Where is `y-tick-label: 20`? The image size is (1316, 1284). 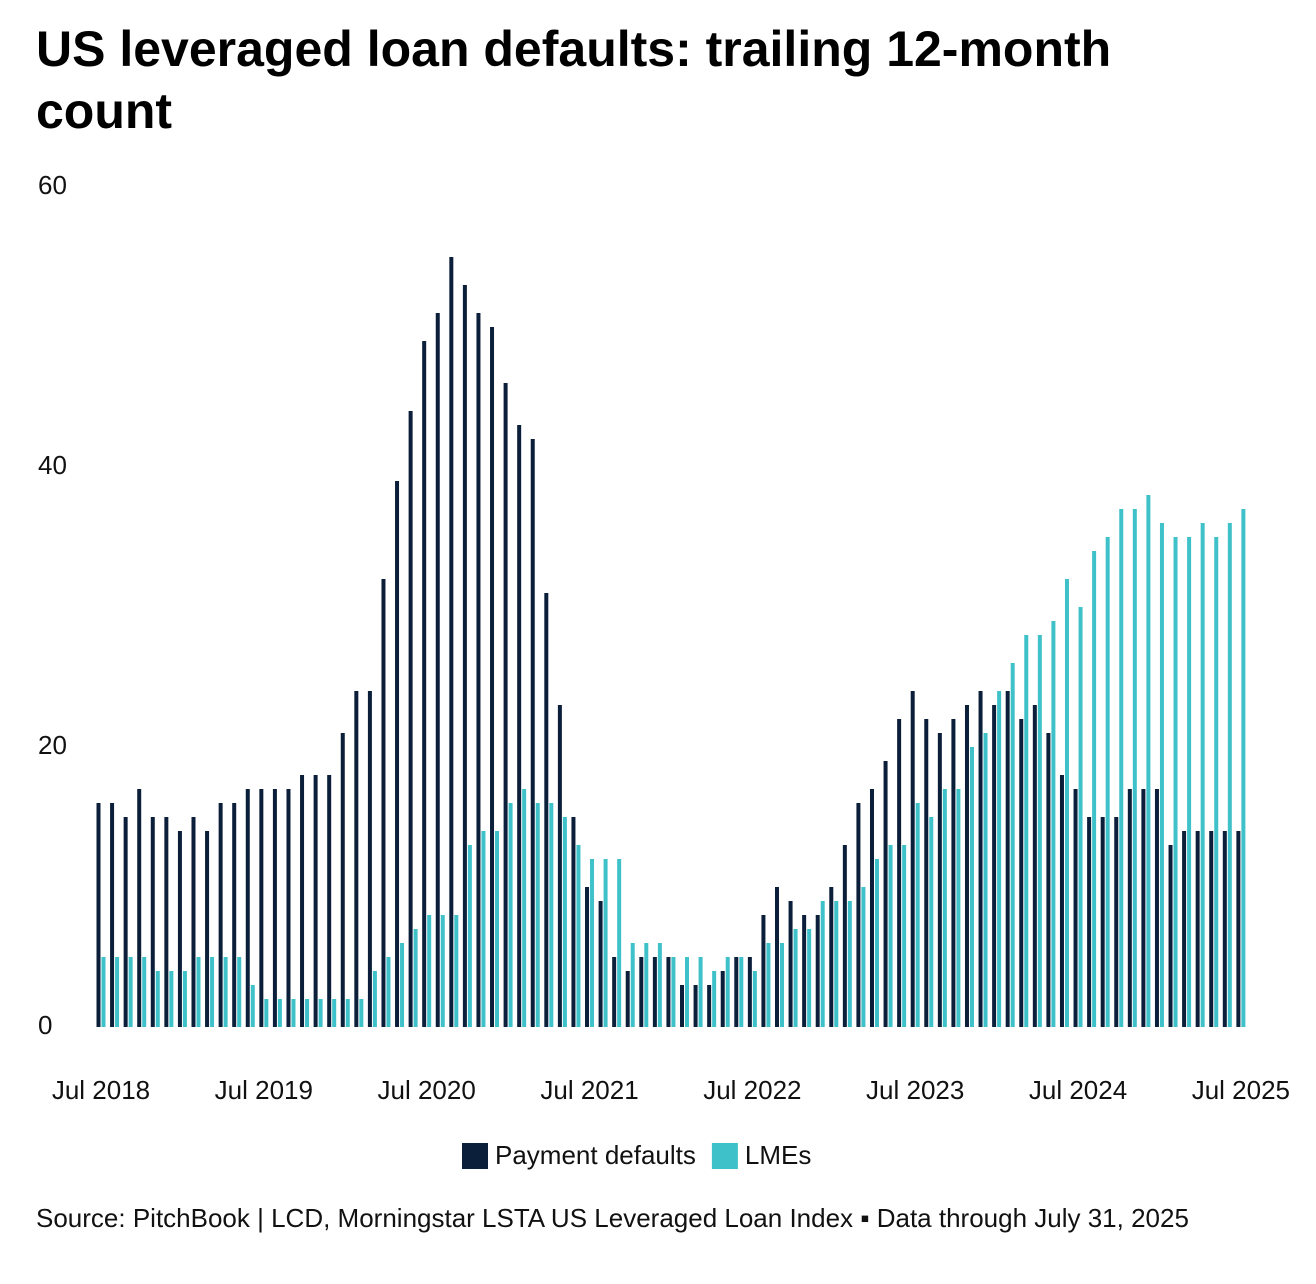 y-tick-label: 20 is located at coordinates (52, 745).